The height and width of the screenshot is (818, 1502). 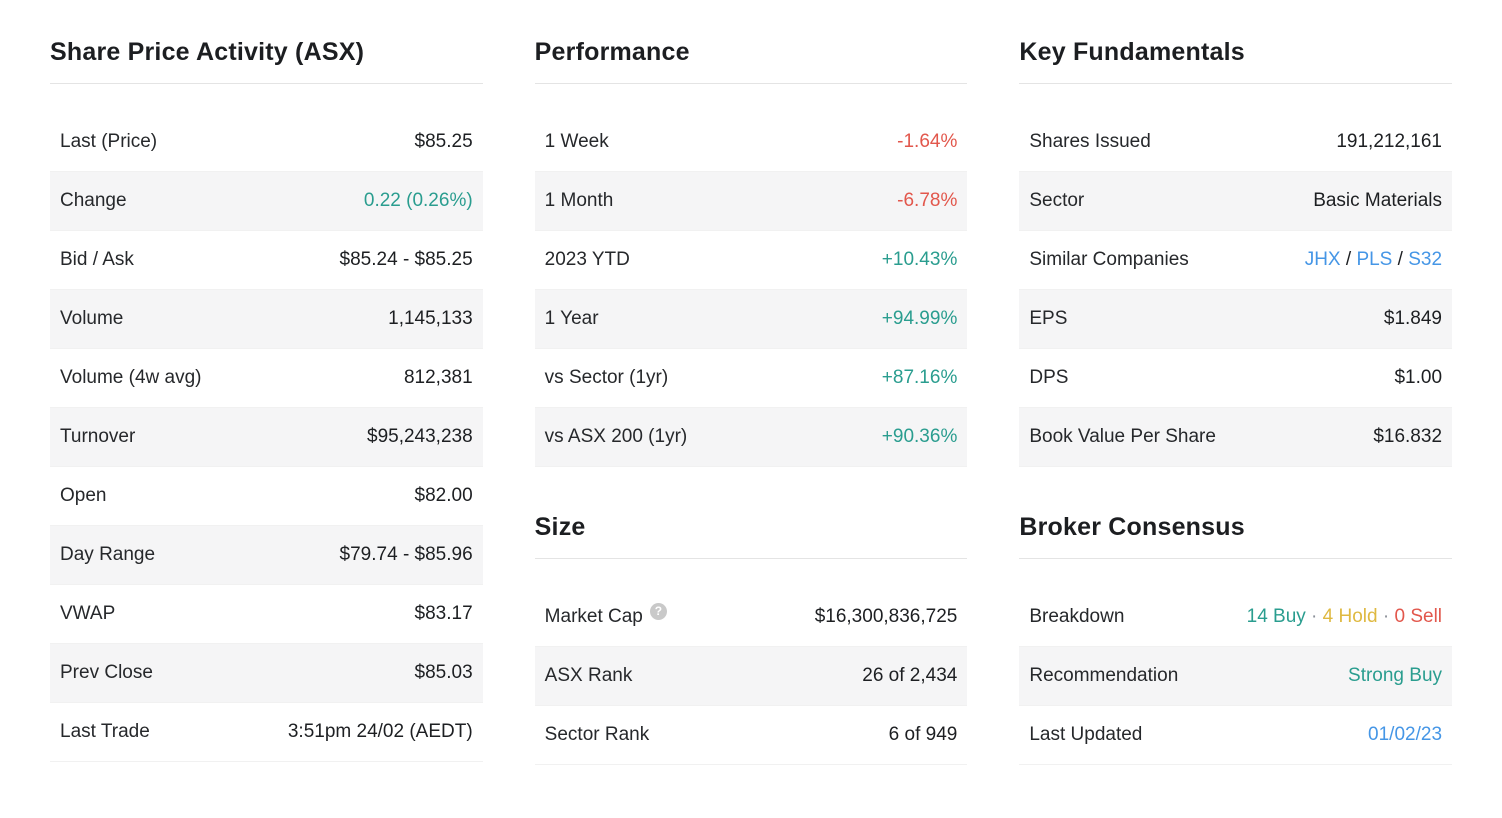 I want to click on row-label: VWAP, so click(x=87, y=614).